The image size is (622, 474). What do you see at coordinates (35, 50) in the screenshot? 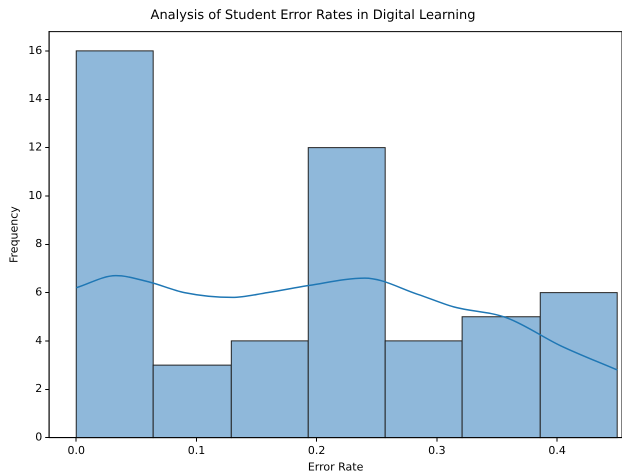
I see `y-tick-label: 16` at bounding box center [35, 50].